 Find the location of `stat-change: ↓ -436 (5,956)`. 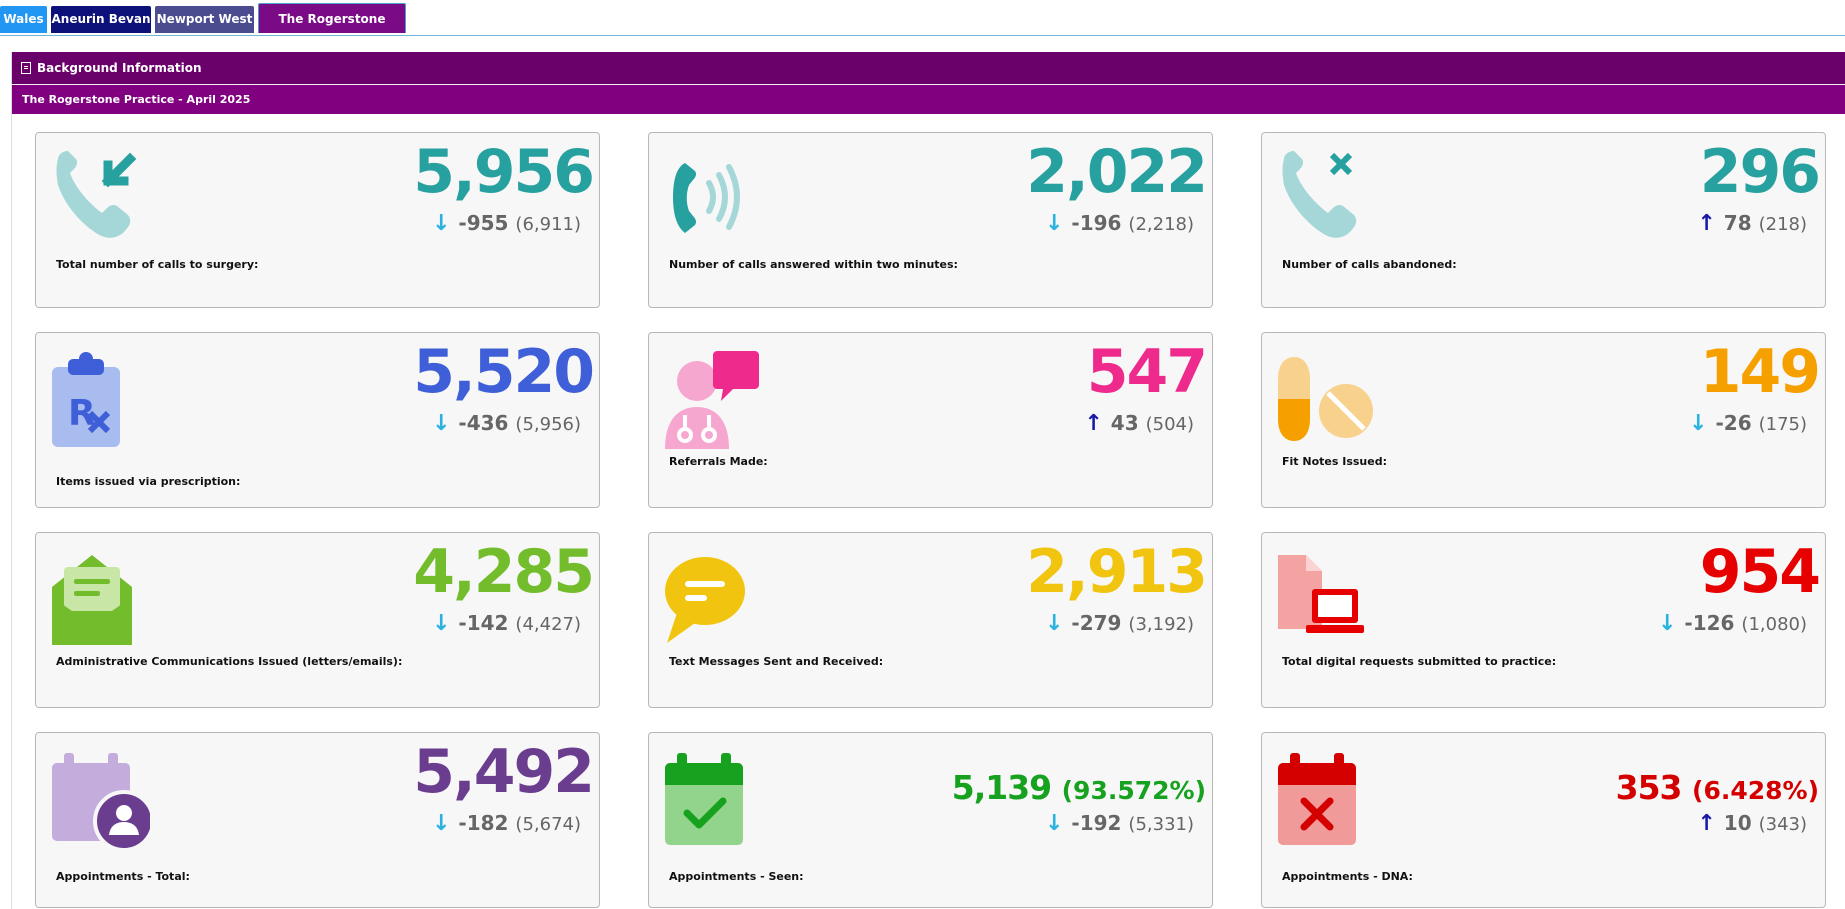

stat-change: ↓ -436 (5,956) is located at coordinates (506, 423).